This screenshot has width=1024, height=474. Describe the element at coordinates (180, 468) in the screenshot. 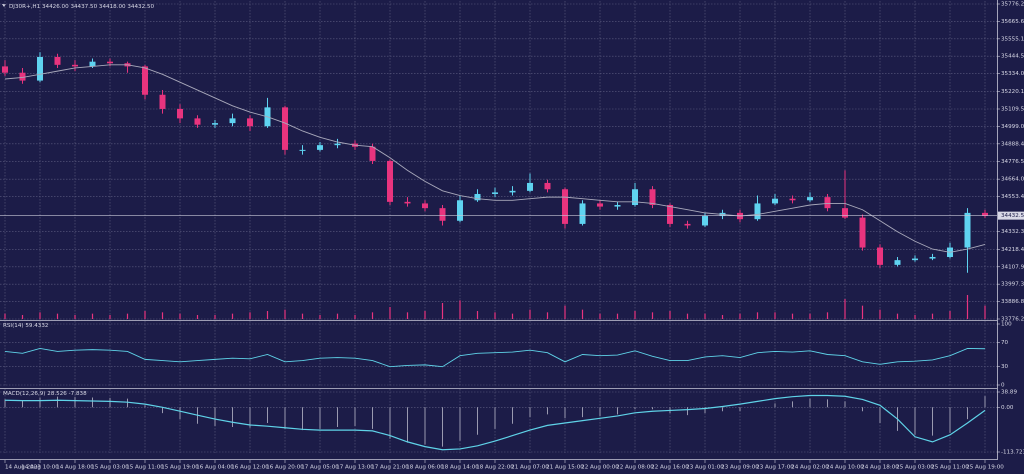

I see `x-tick-label: 15 Aug 19:00` at that location.